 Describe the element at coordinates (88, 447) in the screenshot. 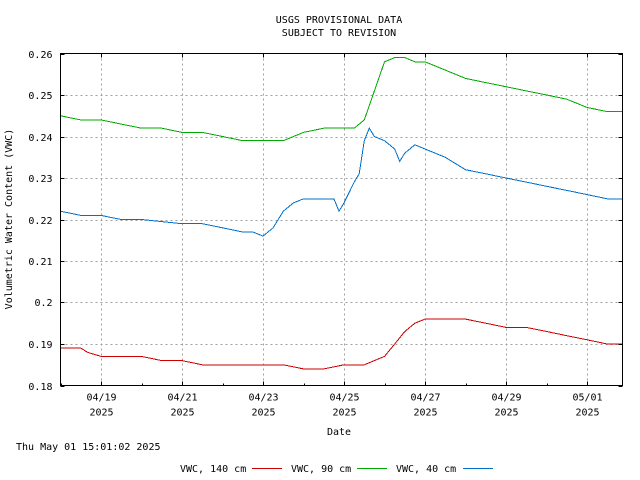

I see `timestamp: Thu May 01 15:01:02 2025` at that location.